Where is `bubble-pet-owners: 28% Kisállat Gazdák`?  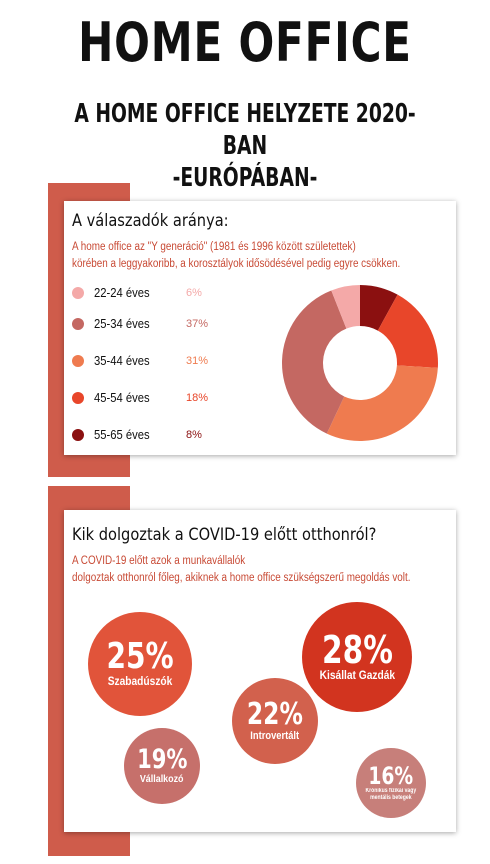
bubble-pet-owners: 28% Kisállat Gazdák is located at coordinates (357, 657).